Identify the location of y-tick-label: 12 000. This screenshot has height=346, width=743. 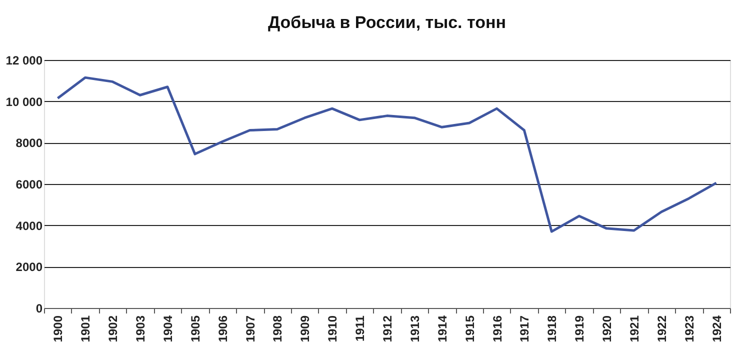
(24, 61).